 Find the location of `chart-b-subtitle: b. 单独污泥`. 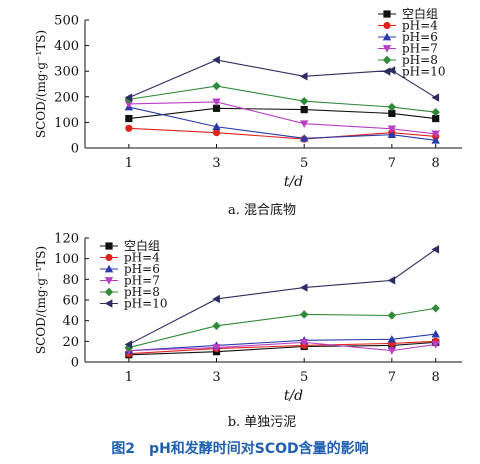

chart-b-subtitle: b. 单独污泥 is located at coordinates (262, 422).